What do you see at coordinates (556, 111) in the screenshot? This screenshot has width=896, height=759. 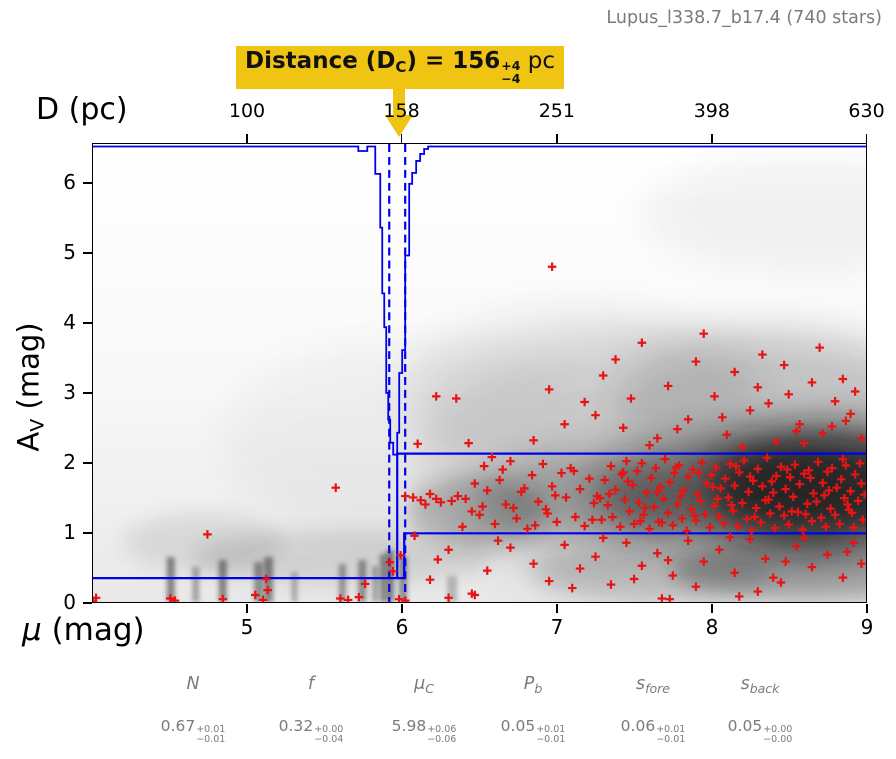 I see `top-tick-label: 251` at bounding box center [556, 111].